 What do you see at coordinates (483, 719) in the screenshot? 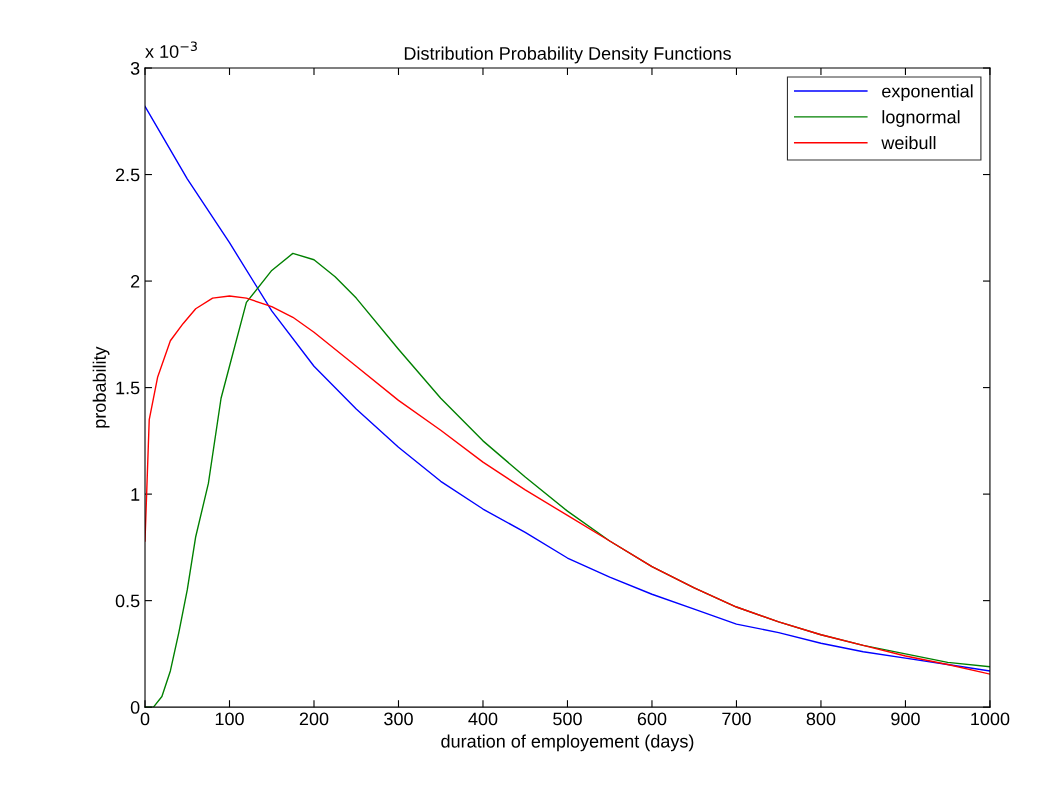
I see `x-tick-label: 400` at bounding box center [483, 719].